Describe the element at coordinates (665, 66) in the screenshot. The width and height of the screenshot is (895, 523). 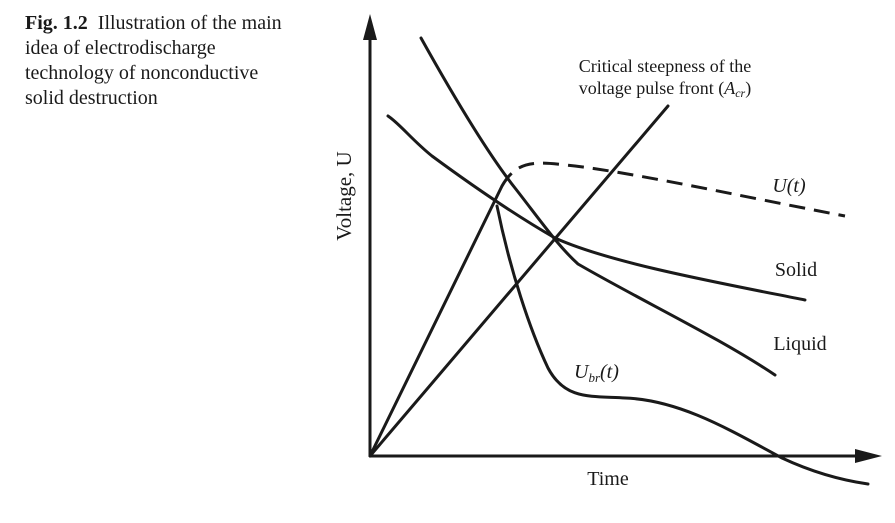
I see `critical-steepness-label-line1: Critical steepness of the` at that location.